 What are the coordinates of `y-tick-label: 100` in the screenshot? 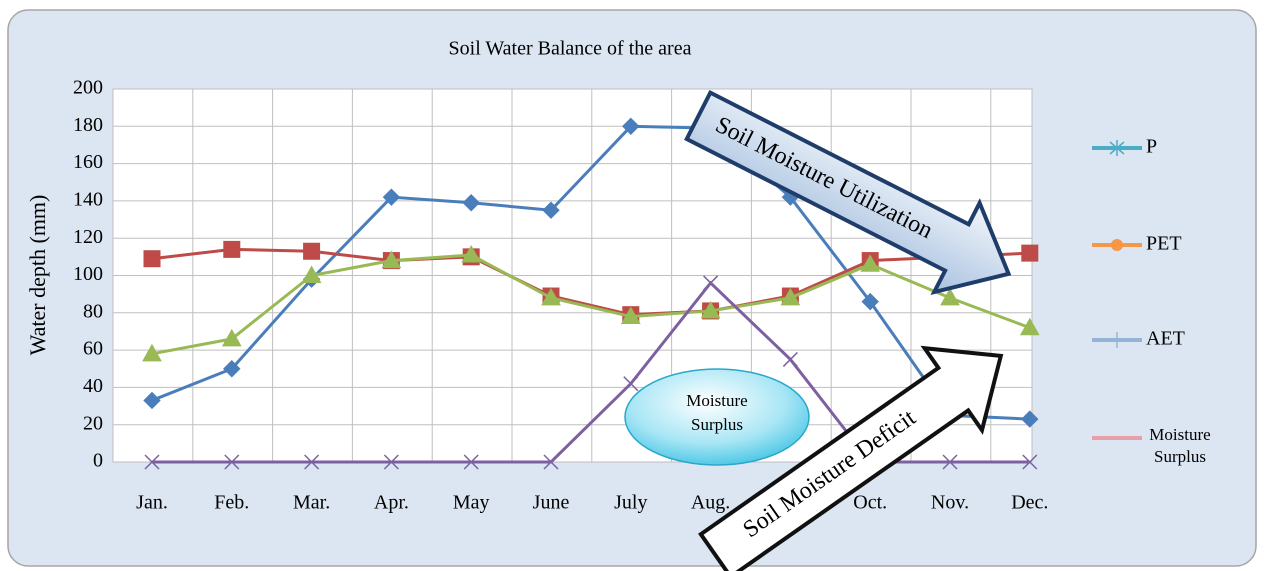 It's located at (88, 274).